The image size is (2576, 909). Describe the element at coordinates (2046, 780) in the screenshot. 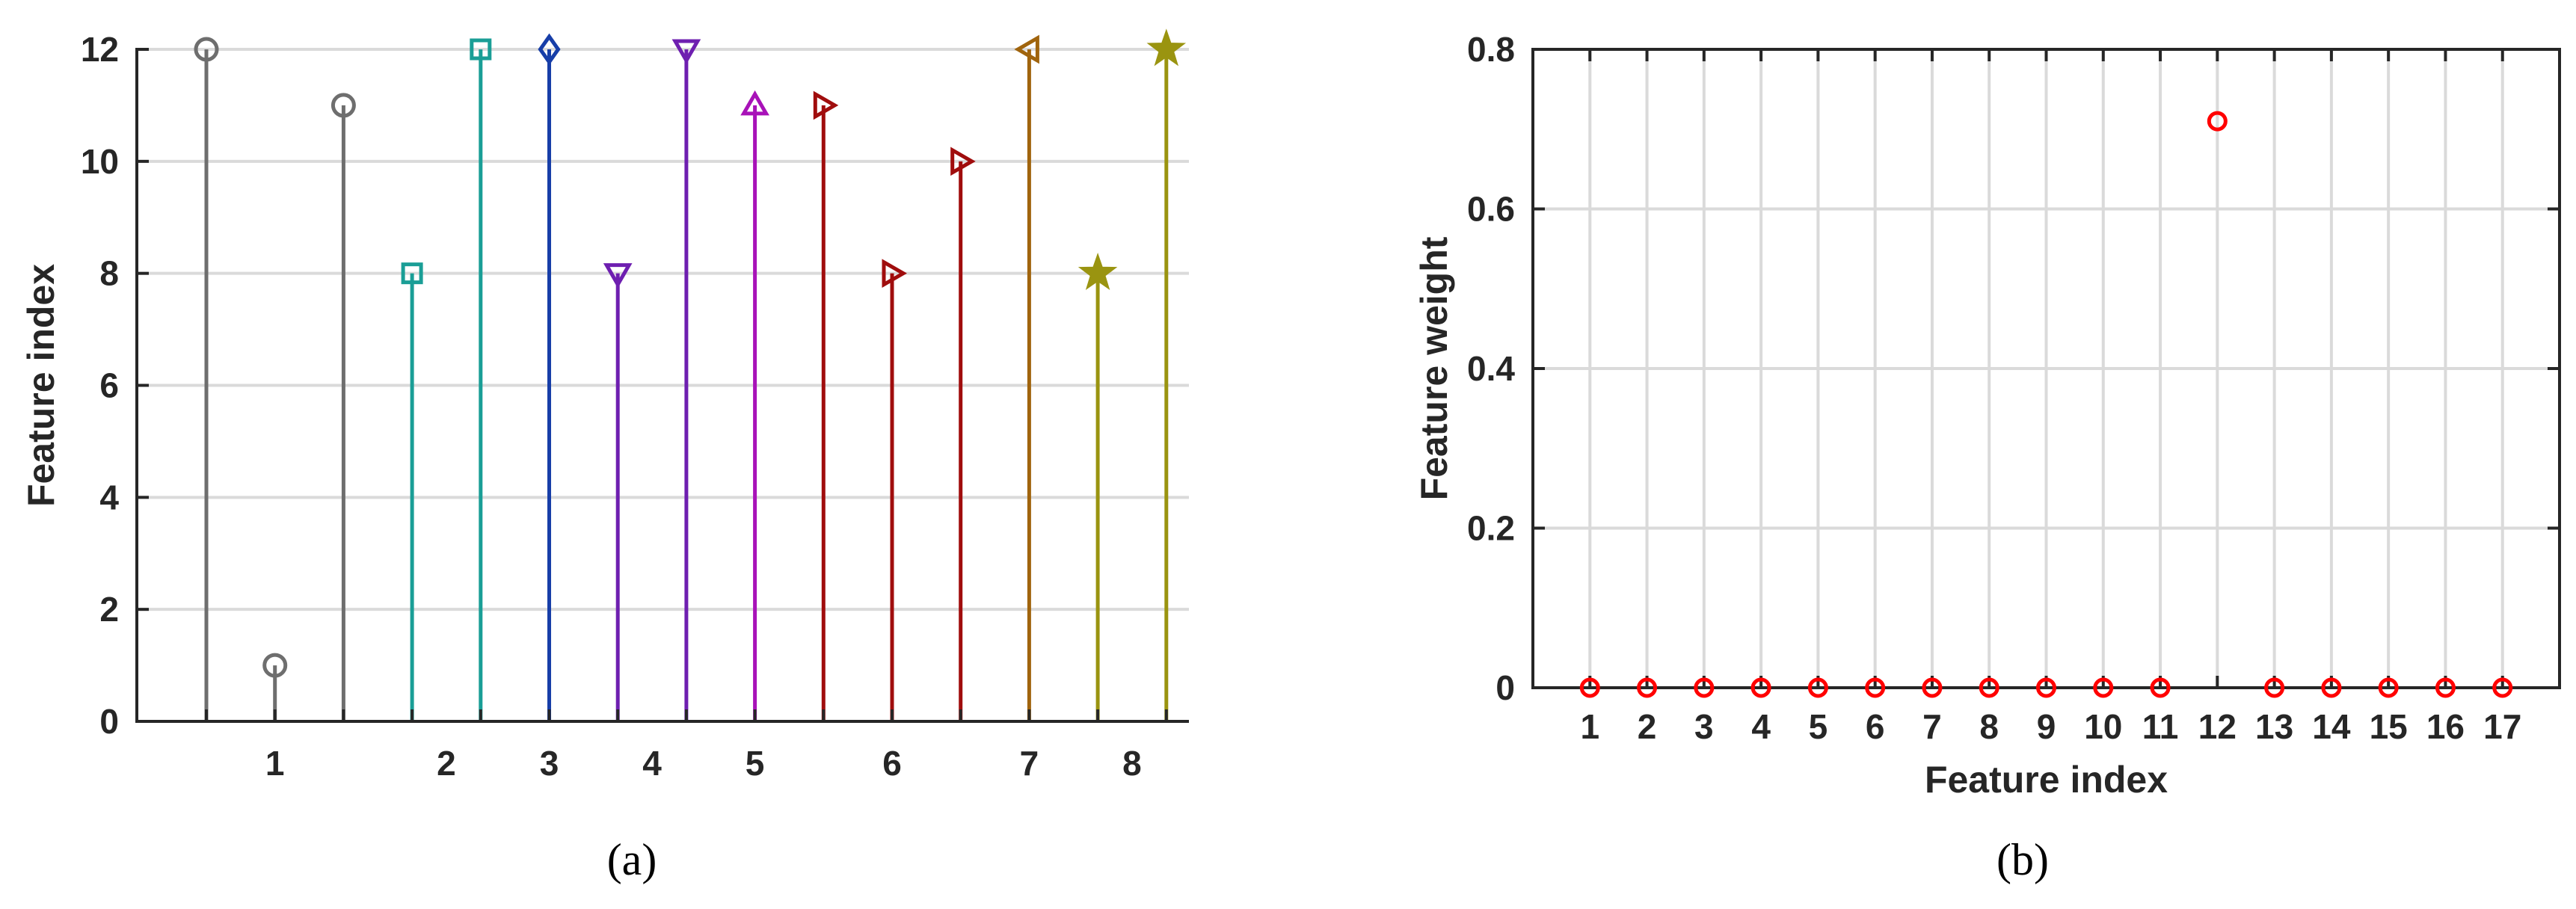

I see `x-axis-label: Feature index` at that location.